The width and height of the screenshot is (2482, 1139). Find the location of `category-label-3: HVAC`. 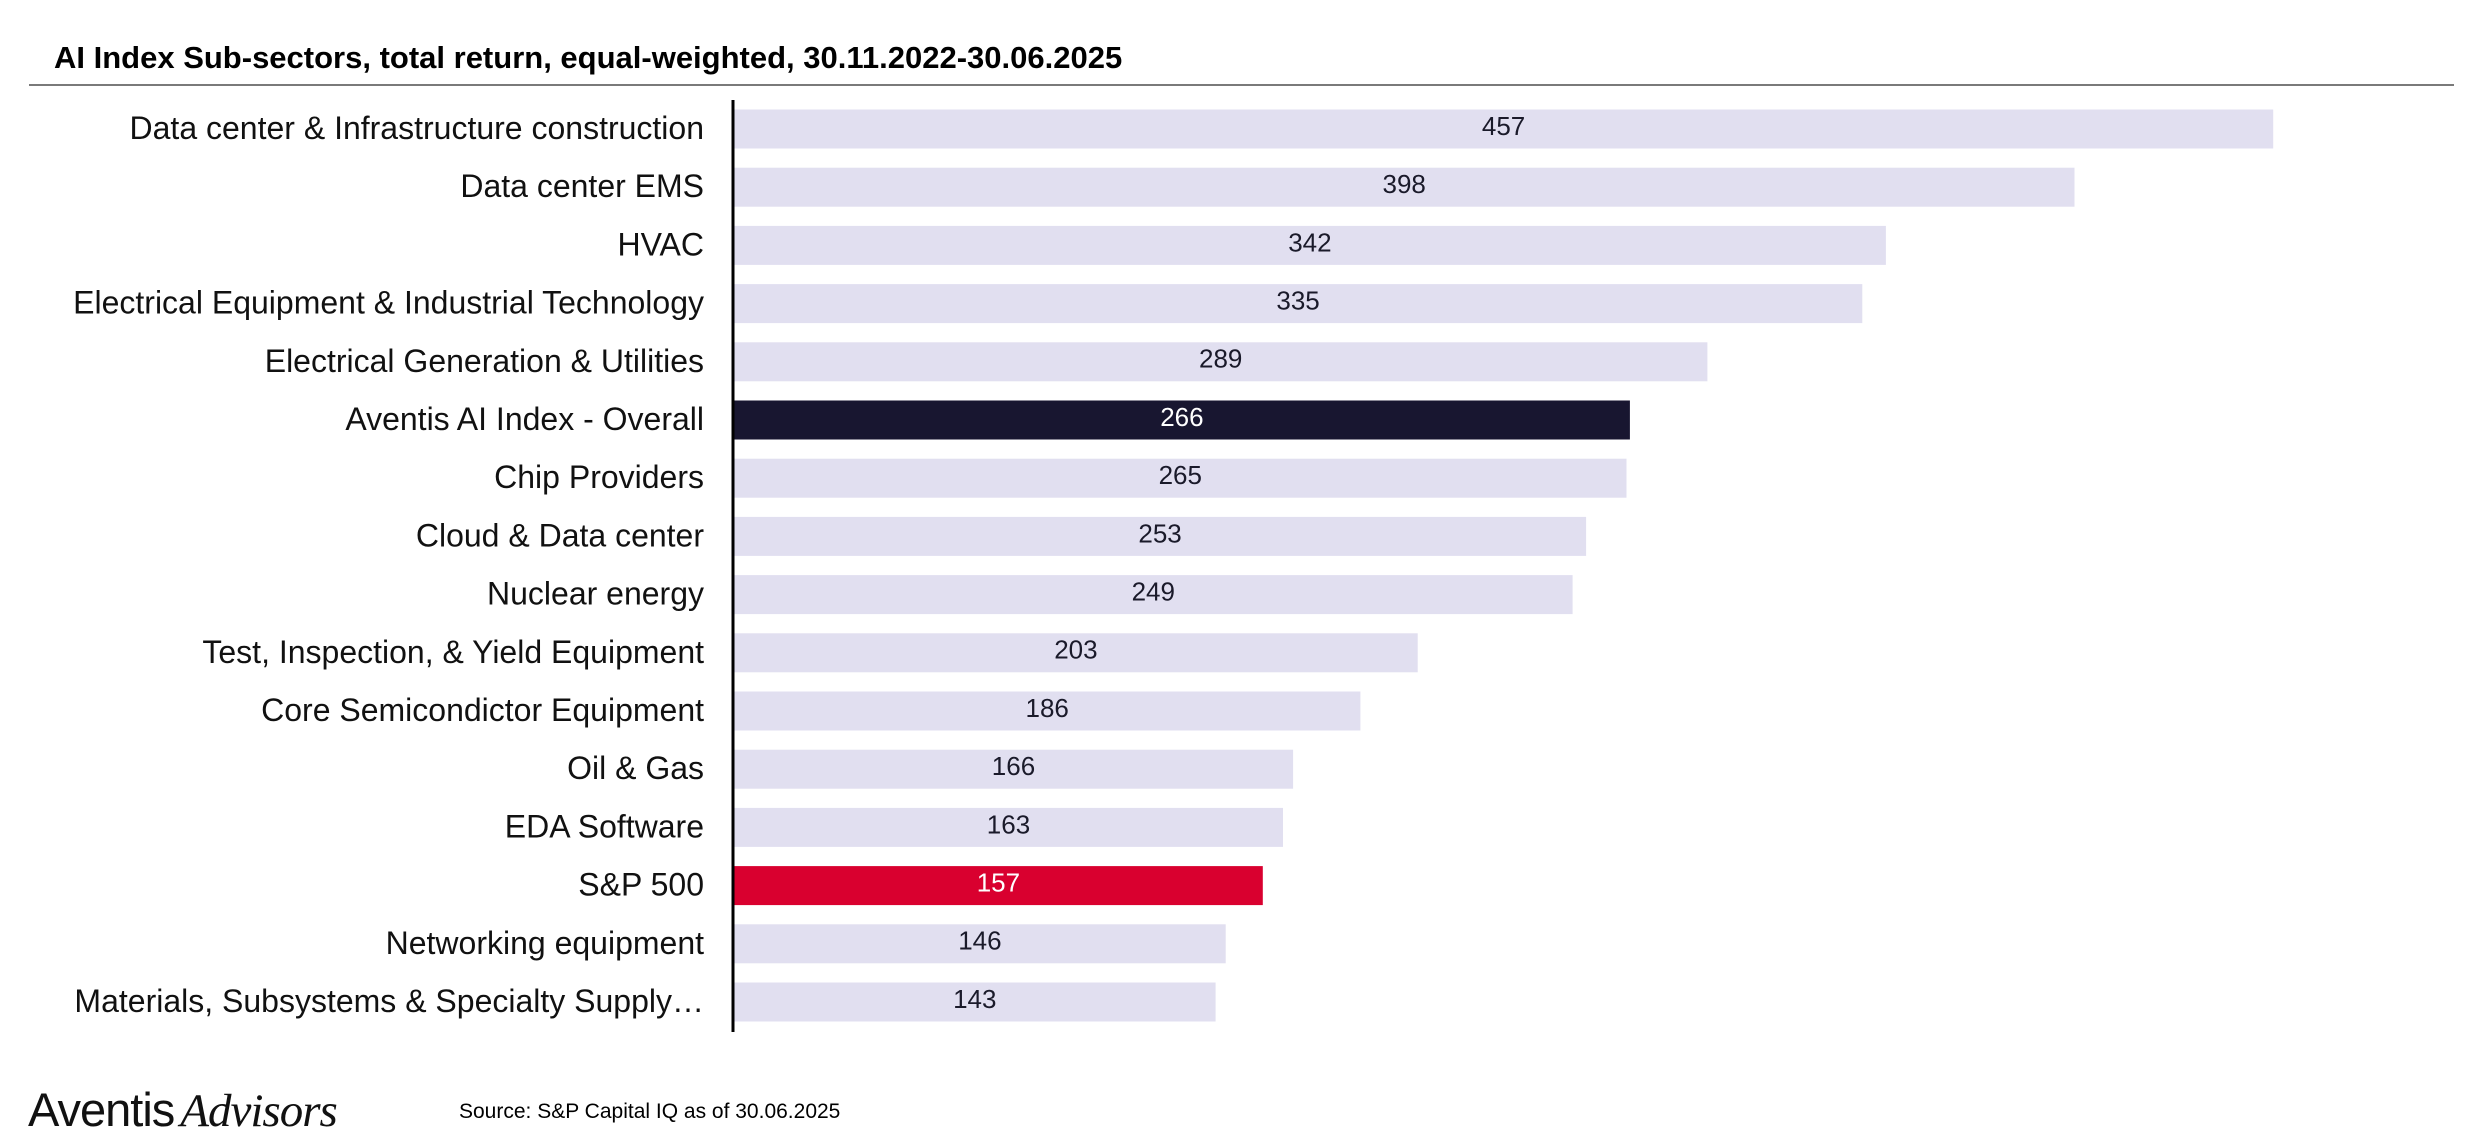

category-label-3: HVAC is located at coordinates (660, 244).